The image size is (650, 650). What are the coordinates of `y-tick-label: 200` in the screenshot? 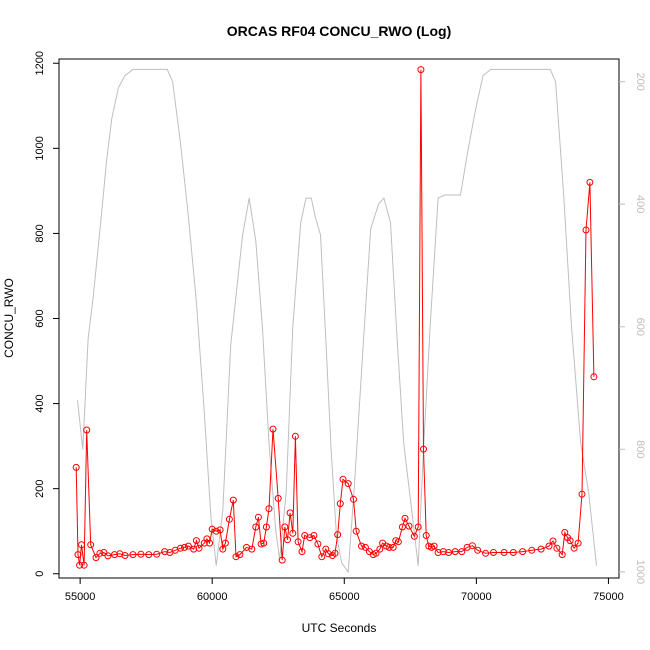 It's located at (40, 488).